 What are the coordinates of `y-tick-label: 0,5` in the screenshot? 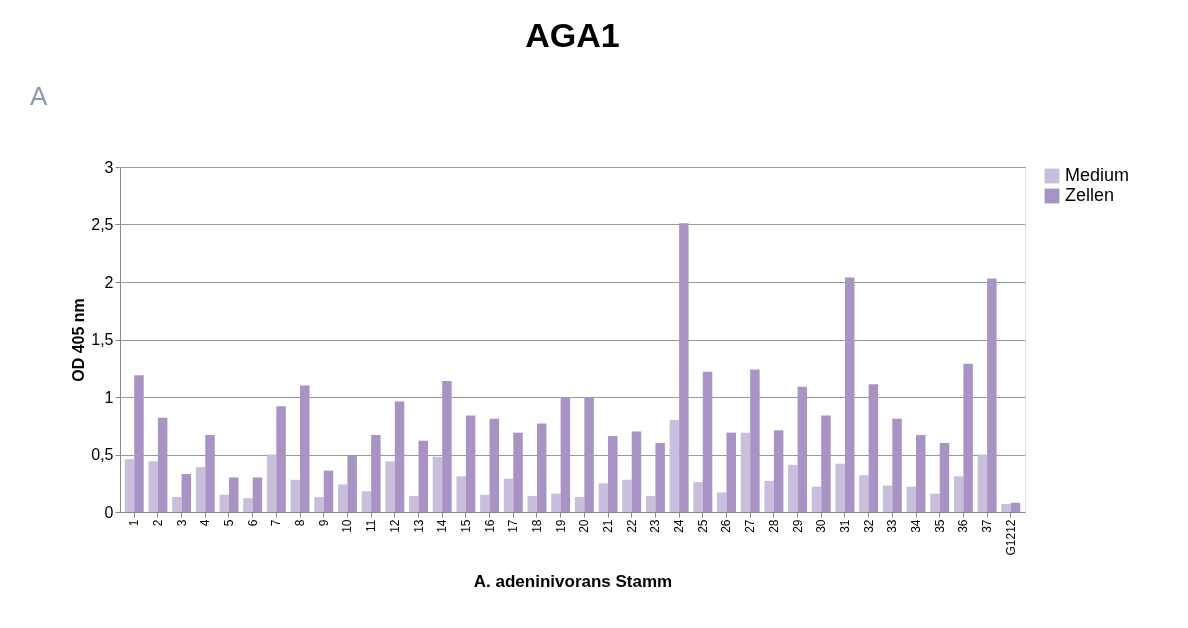 It's located at (102, 454).